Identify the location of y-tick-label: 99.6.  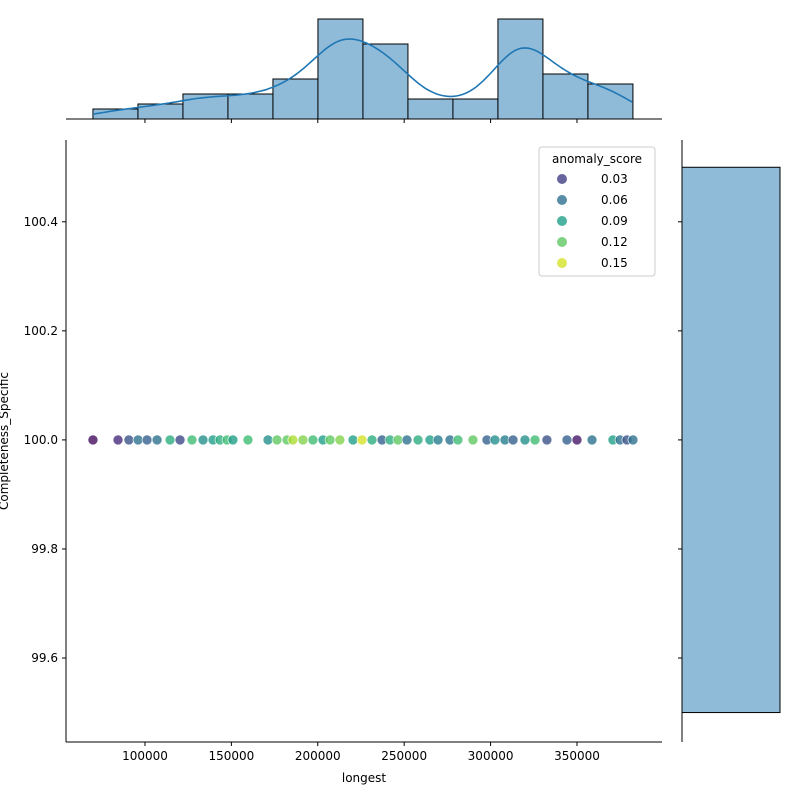
(44, 658).